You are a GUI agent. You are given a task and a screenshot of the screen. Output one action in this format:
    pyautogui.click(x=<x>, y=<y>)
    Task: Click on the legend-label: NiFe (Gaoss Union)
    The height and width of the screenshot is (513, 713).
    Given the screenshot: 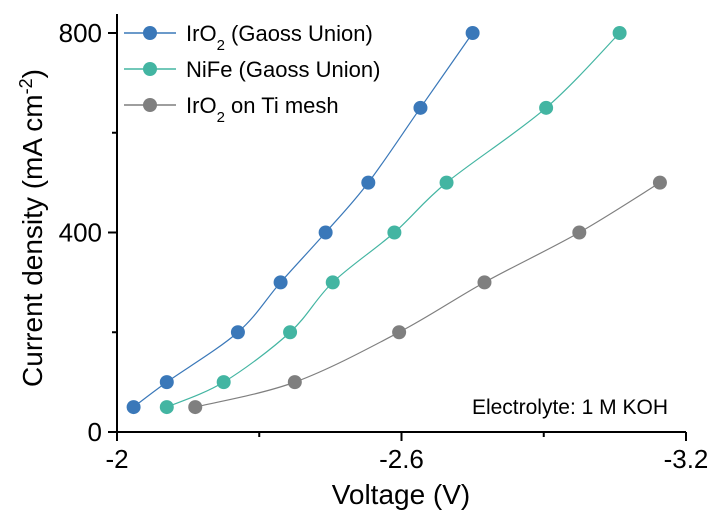 What is the action you would take?
    pyautogui.click(x=283, y=69)
    